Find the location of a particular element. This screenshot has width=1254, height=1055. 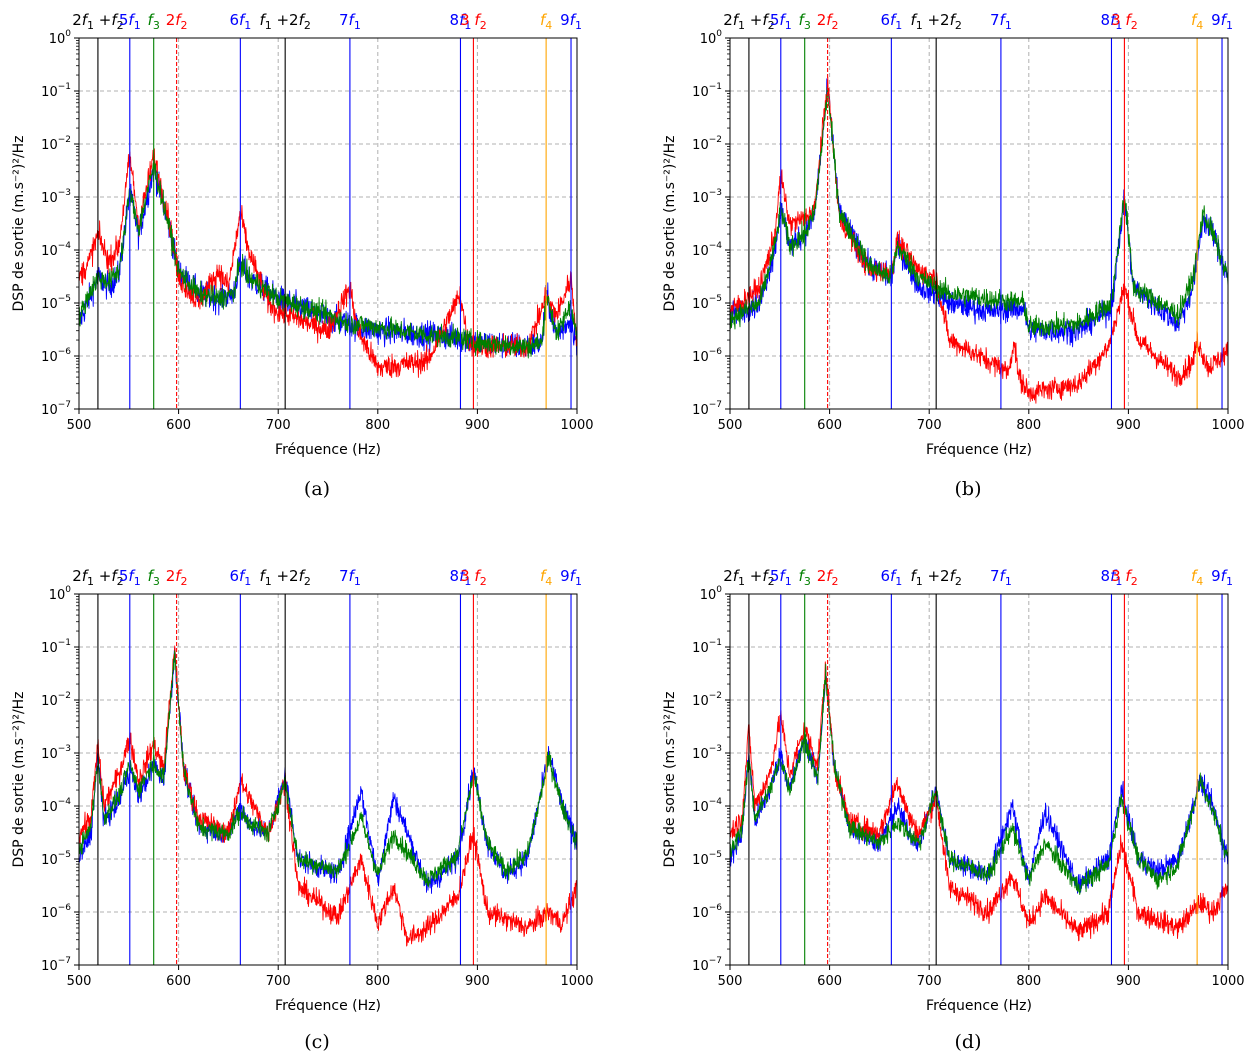

y-tick-label: 10⁻⁶ is located at coordinates (707, 356).